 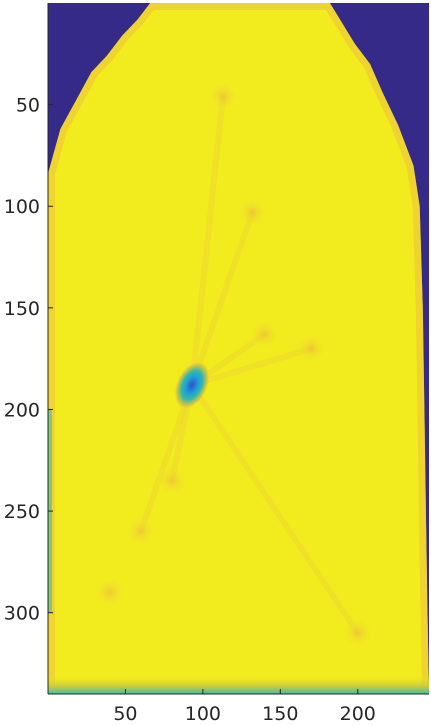 What do you see at coordinates (22, 410) in the screenshot?
I see `y-tick-label: 200` at bounding box center [22, 410].